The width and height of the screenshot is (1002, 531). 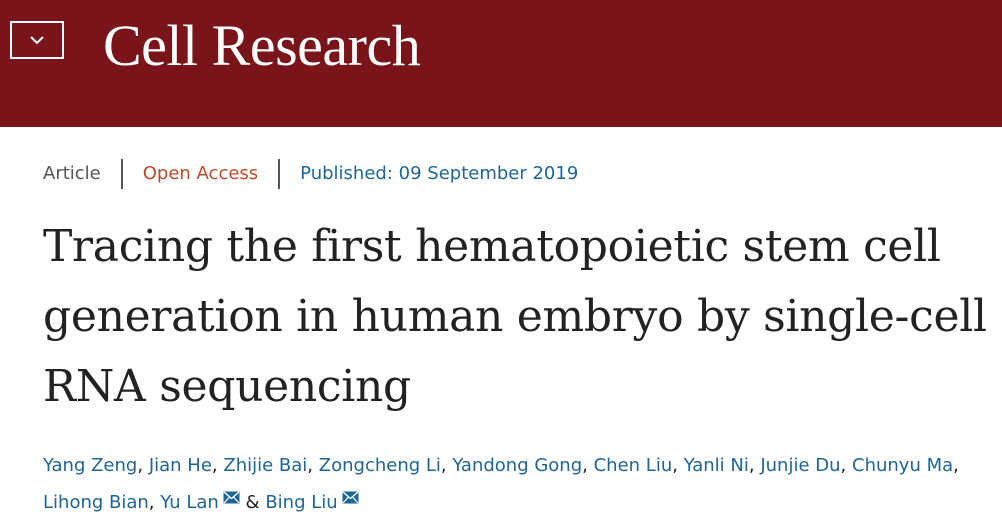 What do you see at coordinates (90, 465) in the screenshot?
I see `author-link: Yang Zeng` at bounding box center [90, 465].